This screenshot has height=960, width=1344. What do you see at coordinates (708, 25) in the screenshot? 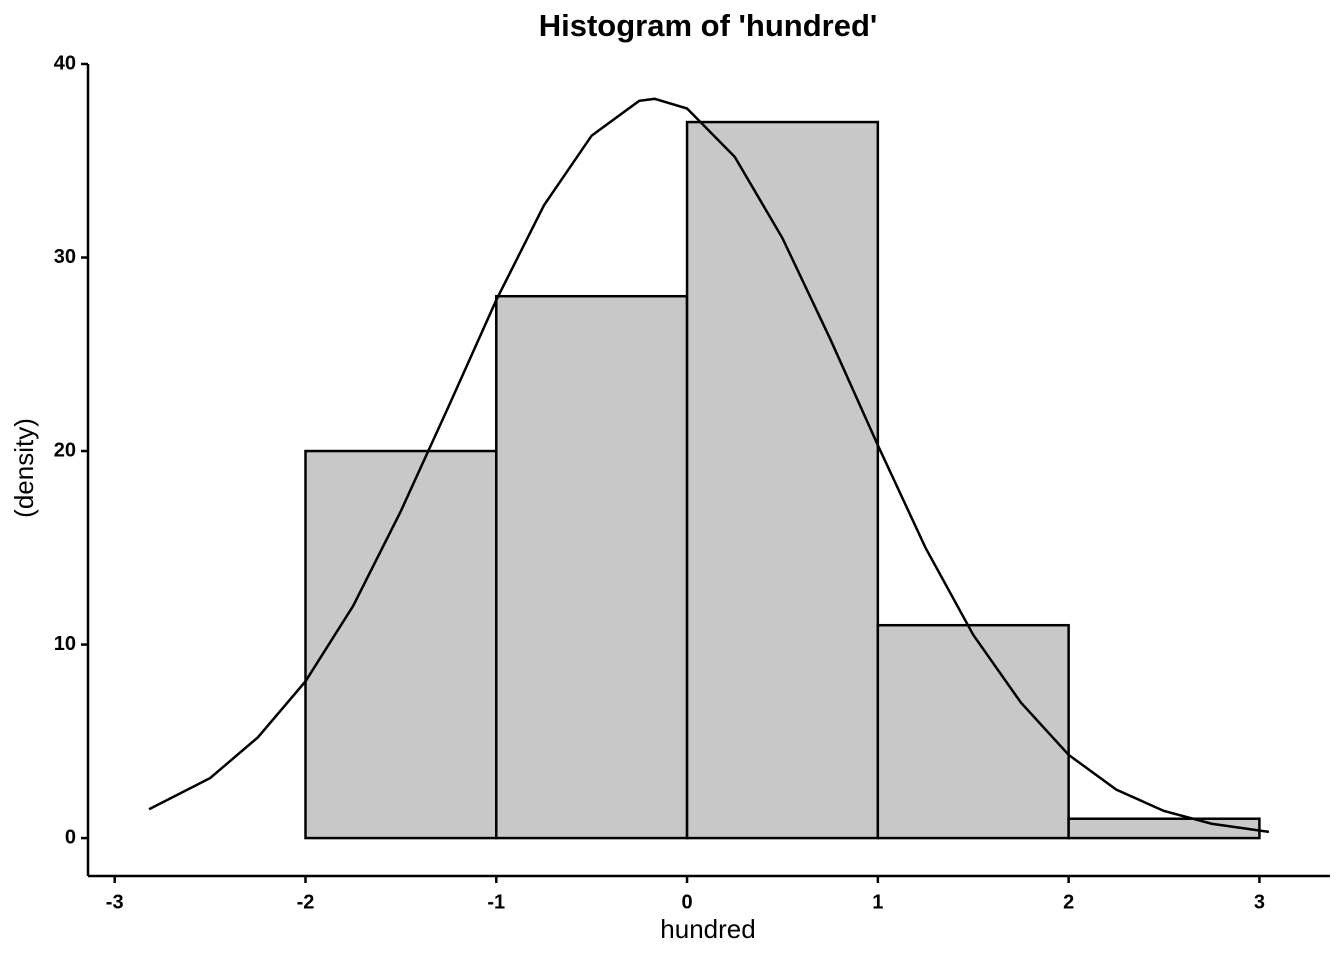
I see `chart-title: Histogram of 'hundred'` at bounding box center [708, 25].